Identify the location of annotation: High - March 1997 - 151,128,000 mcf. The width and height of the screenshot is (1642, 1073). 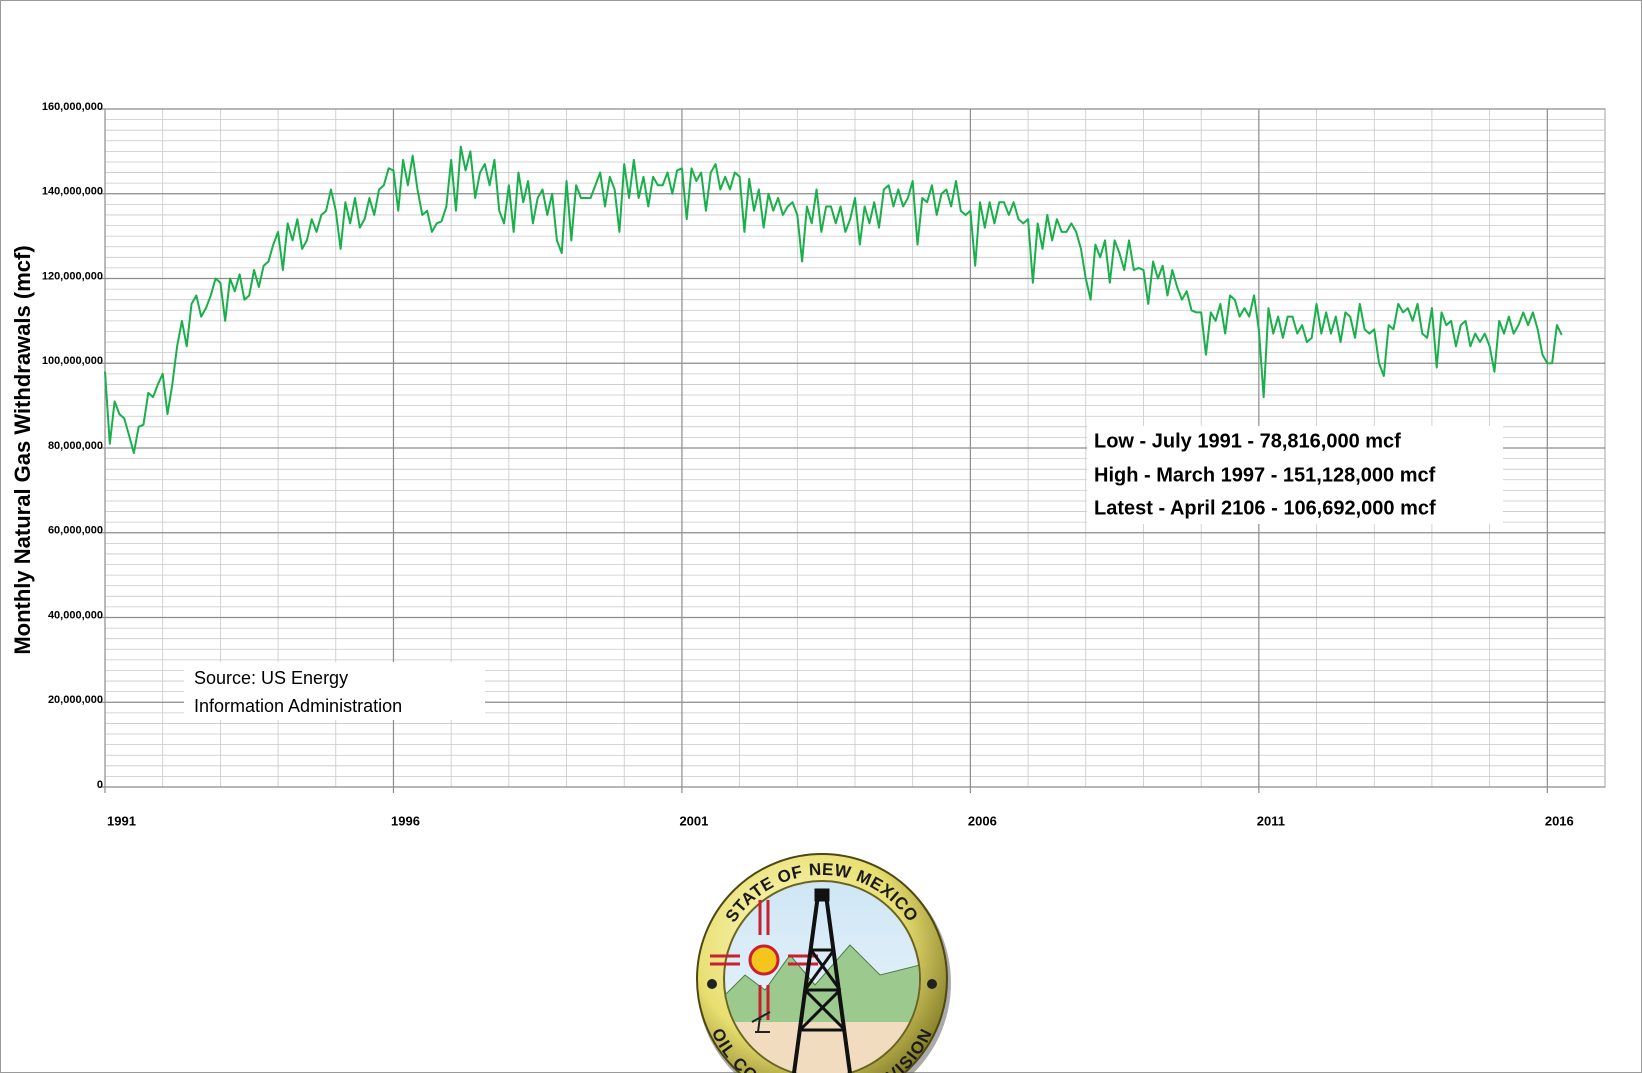
(1265, 475).